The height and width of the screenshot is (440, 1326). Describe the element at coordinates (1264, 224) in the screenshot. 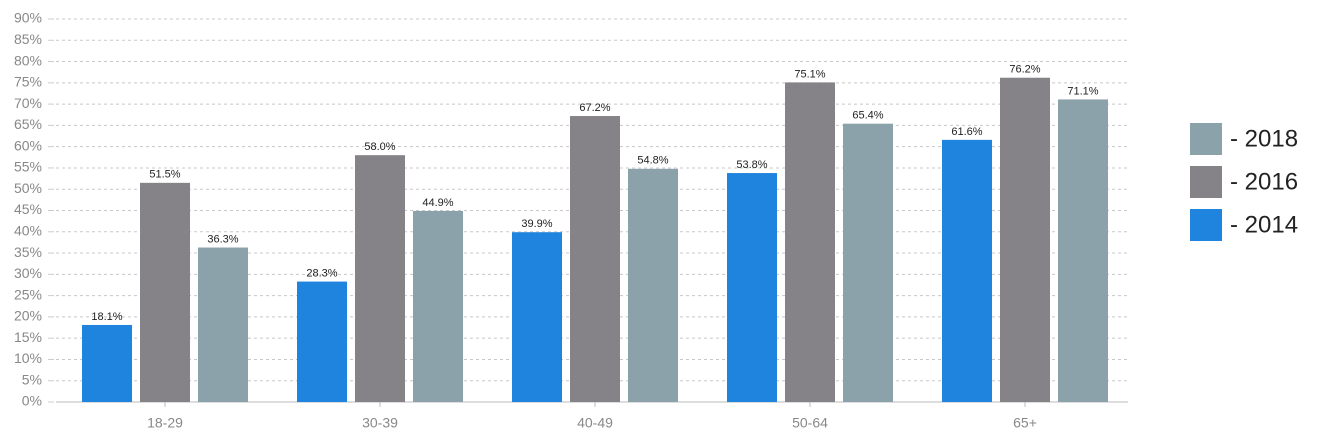

I see `legend-label: - 2014` at that location.